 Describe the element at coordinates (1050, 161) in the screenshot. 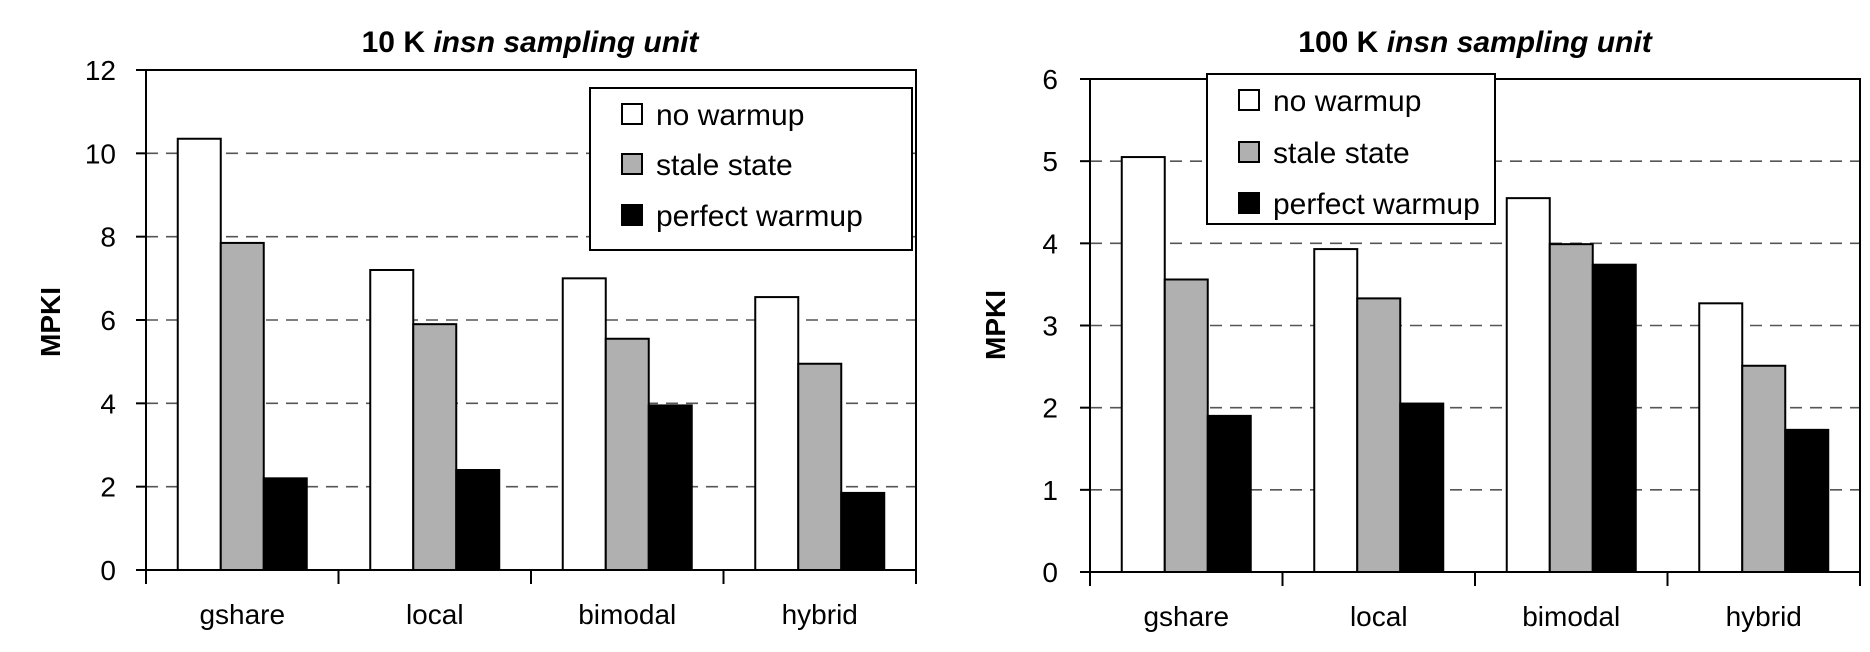

I see `y-tick-label: 5` at that location.